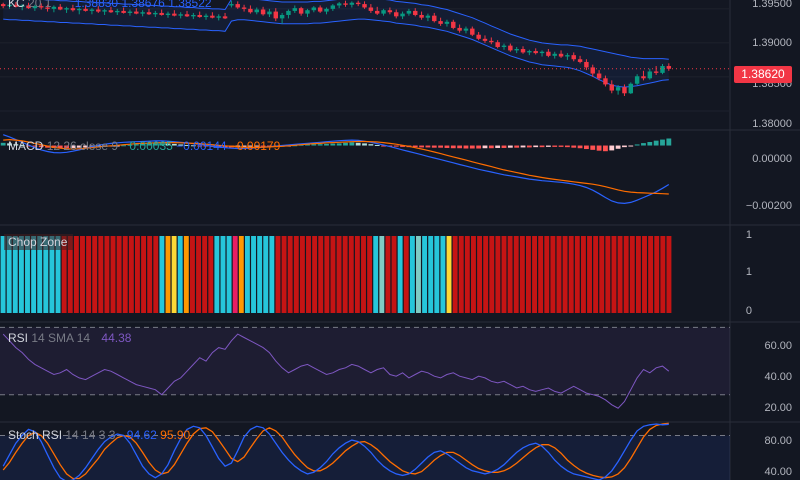 The image size is (800, 480). Describe the element at coordinates (778, 441) in the screenshot. I see `stoch-tick: 80.00` at that location.